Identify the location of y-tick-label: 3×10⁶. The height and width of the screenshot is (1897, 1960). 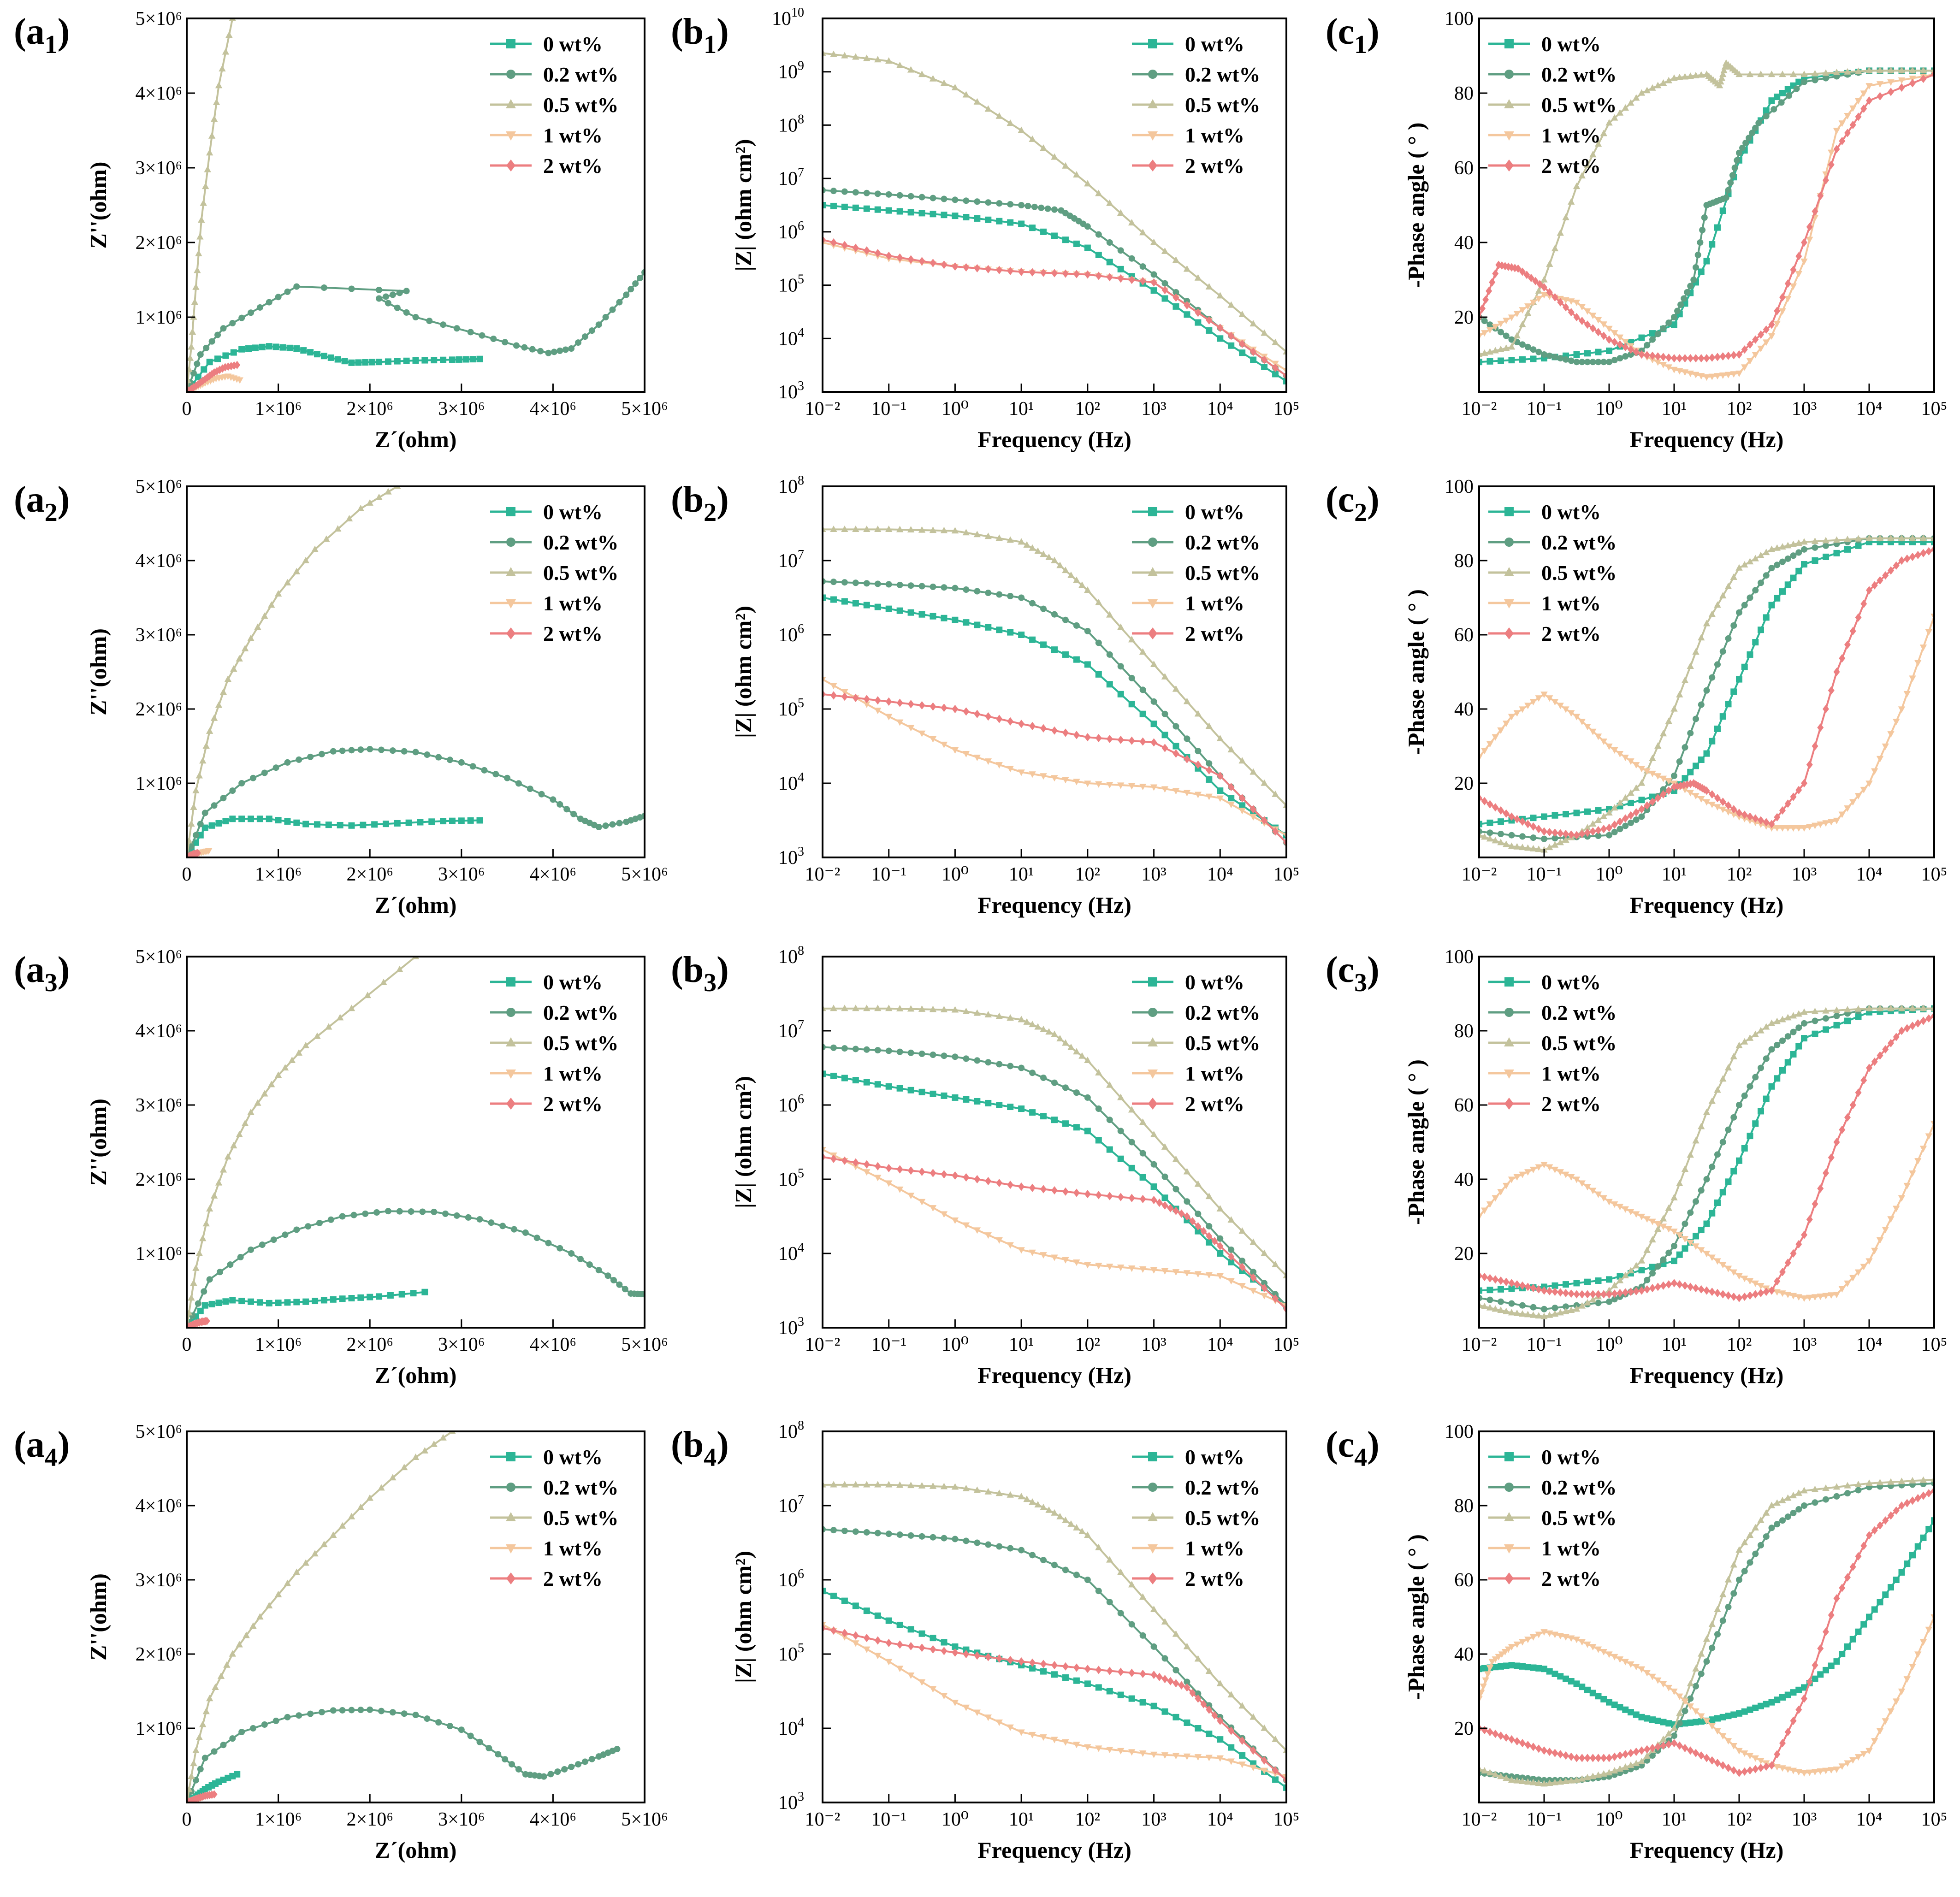
(159, 635).